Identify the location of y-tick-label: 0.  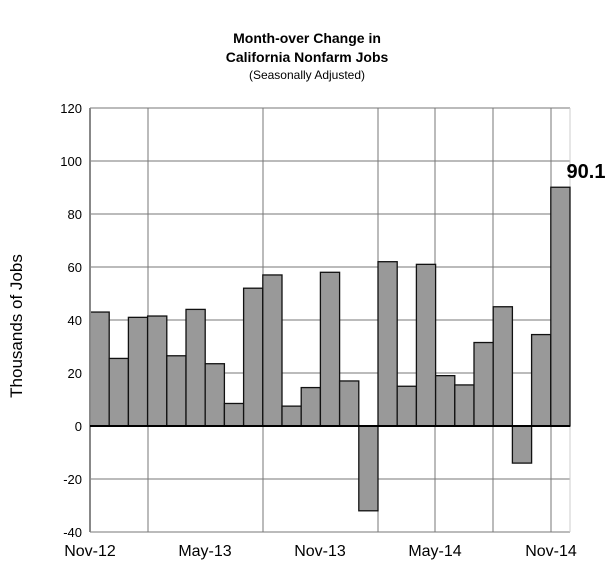
(78, 426).